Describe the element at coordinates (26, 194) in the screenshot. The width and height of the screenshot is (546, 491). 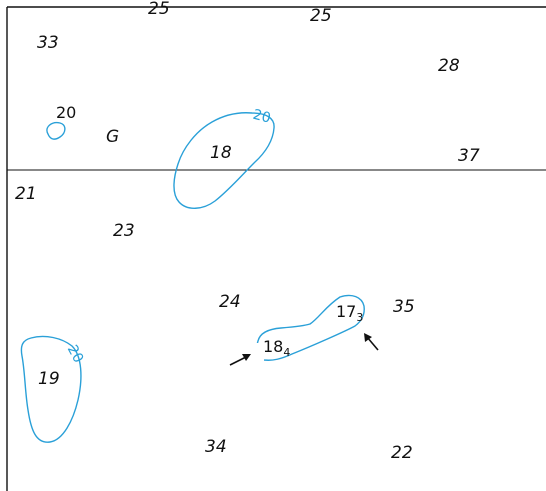
I see `sounding: 21` at that location.